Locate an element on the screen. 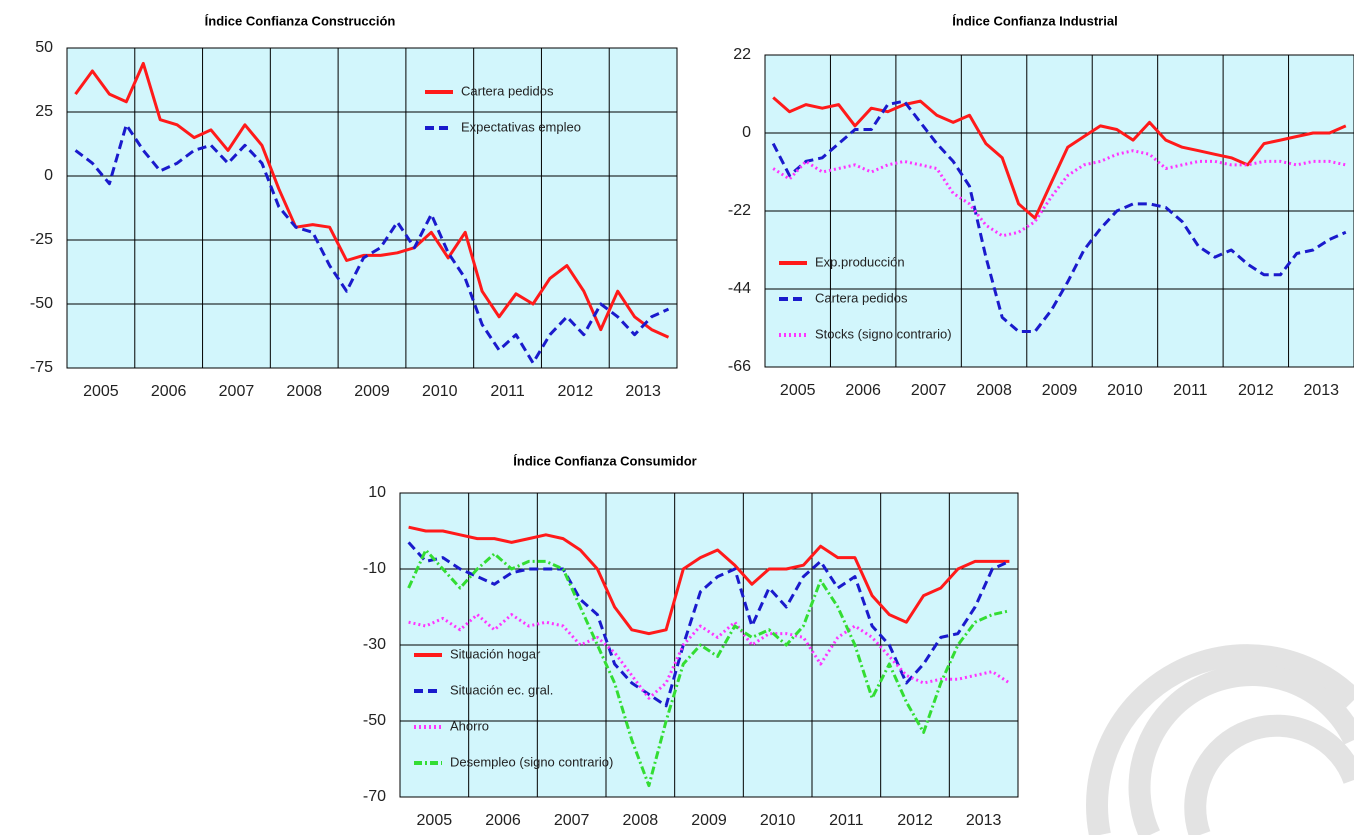 The image size is (1354, 835). y-tick-label: 10 is located at coordinates (377, 492).